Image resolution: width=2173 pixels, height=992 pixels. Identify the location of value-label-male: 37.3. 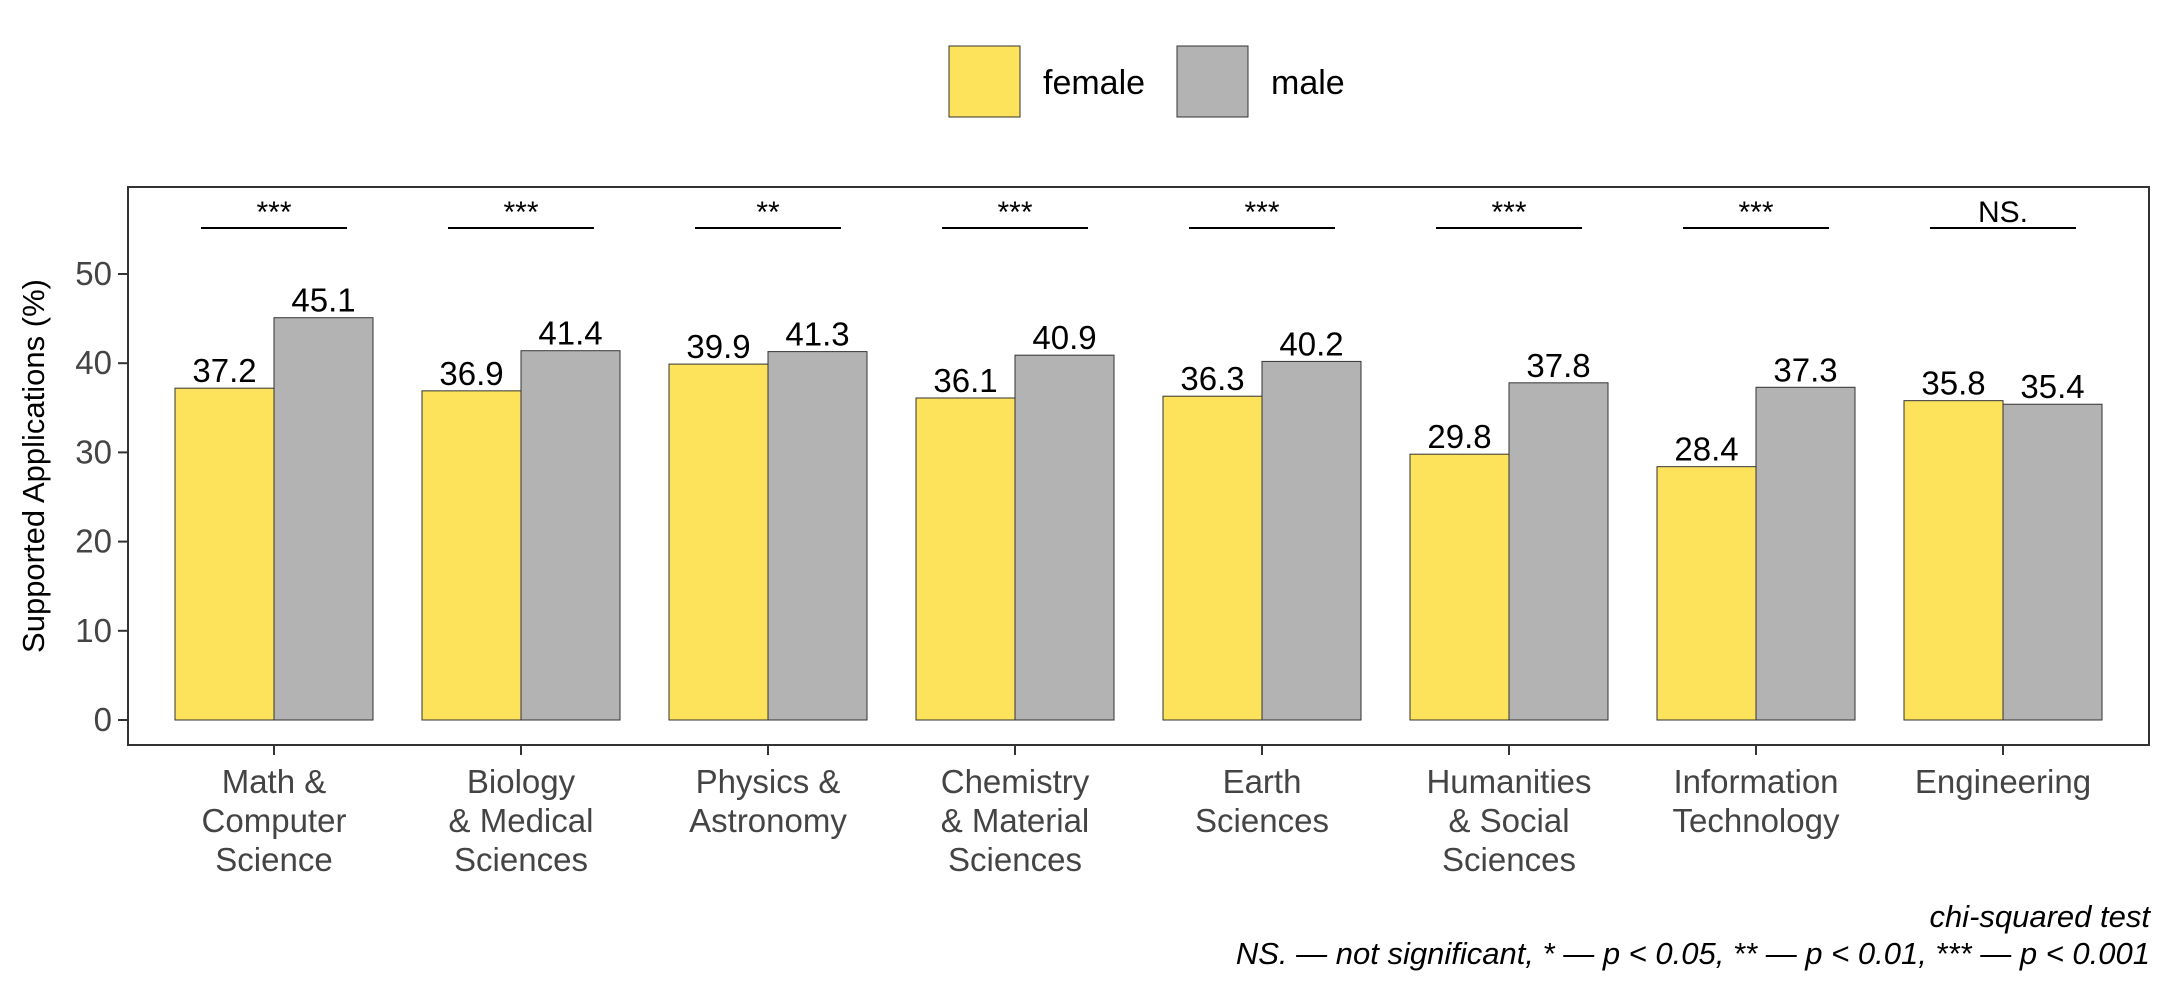
(1805, 369).